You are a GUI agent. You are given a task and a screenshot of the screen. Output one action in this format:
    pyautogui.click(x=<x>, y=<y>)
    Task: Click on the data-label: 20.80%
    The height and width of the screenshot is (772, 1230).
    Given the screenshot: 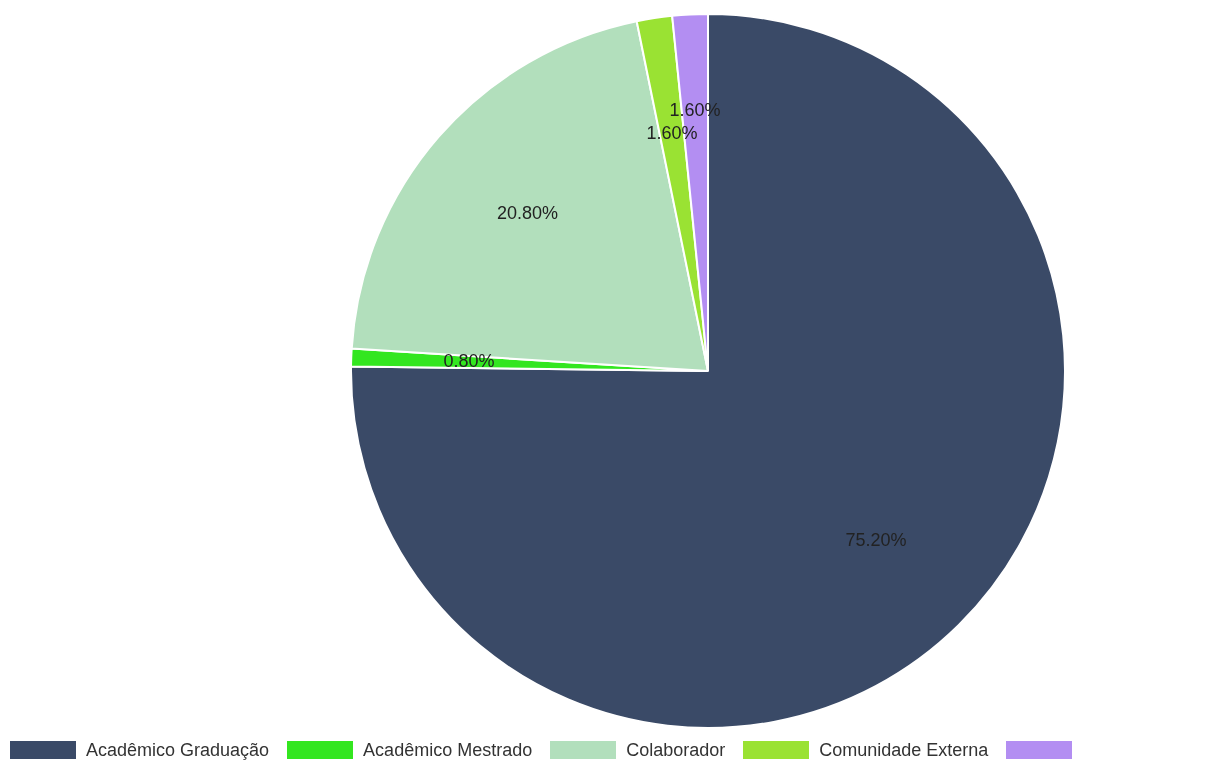 What is the action you would take?
    pyautogui.click(x=528, y=212)
    